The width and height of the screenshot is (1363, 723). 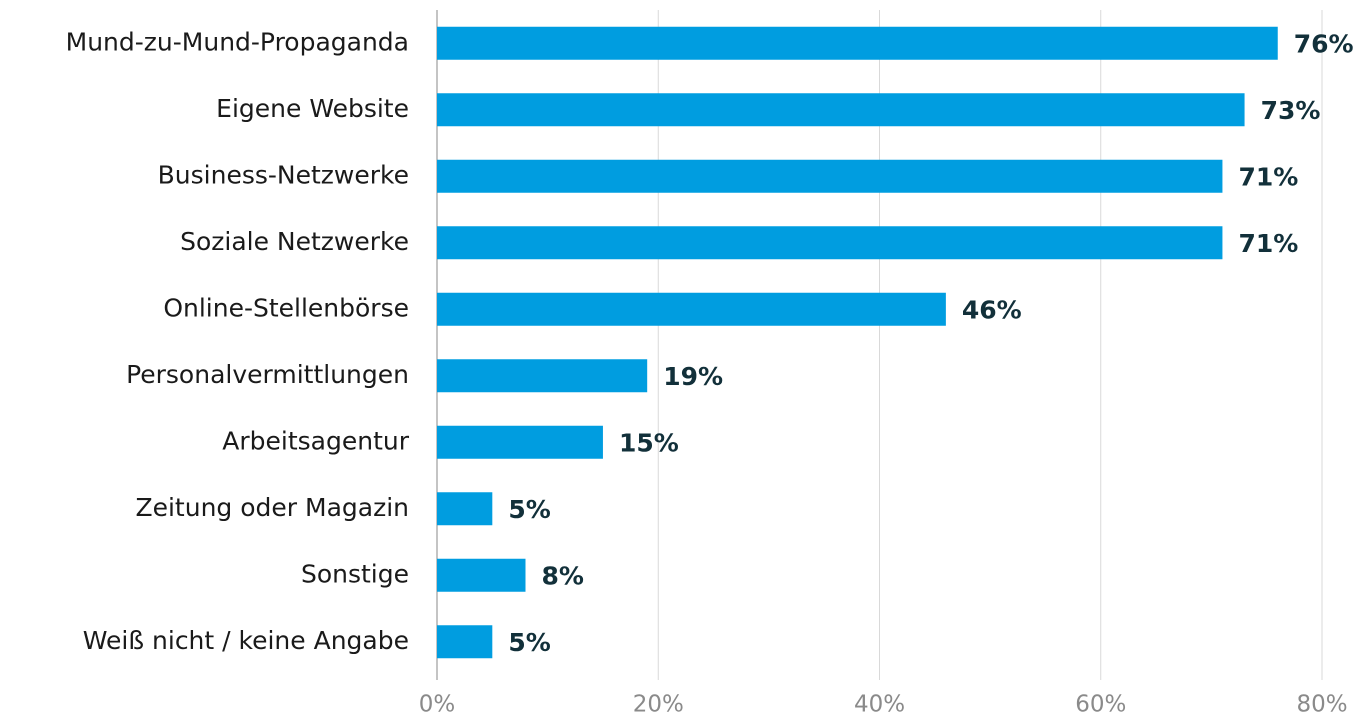 What do you see at coordinates (312, 108) in the screenshot?
I see `y-tick-label: Eigene Website` at bounding box center [312, 108].